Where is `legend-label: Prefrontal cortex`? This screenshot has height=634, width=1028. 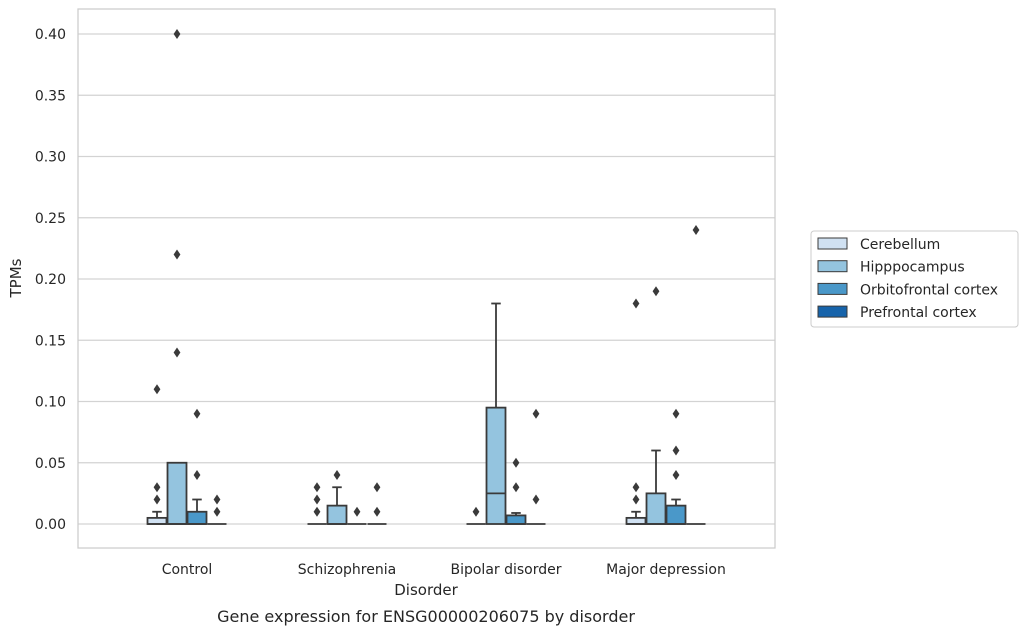 legend-label: Prefrontal cortex is located at coordinates (918, 313).